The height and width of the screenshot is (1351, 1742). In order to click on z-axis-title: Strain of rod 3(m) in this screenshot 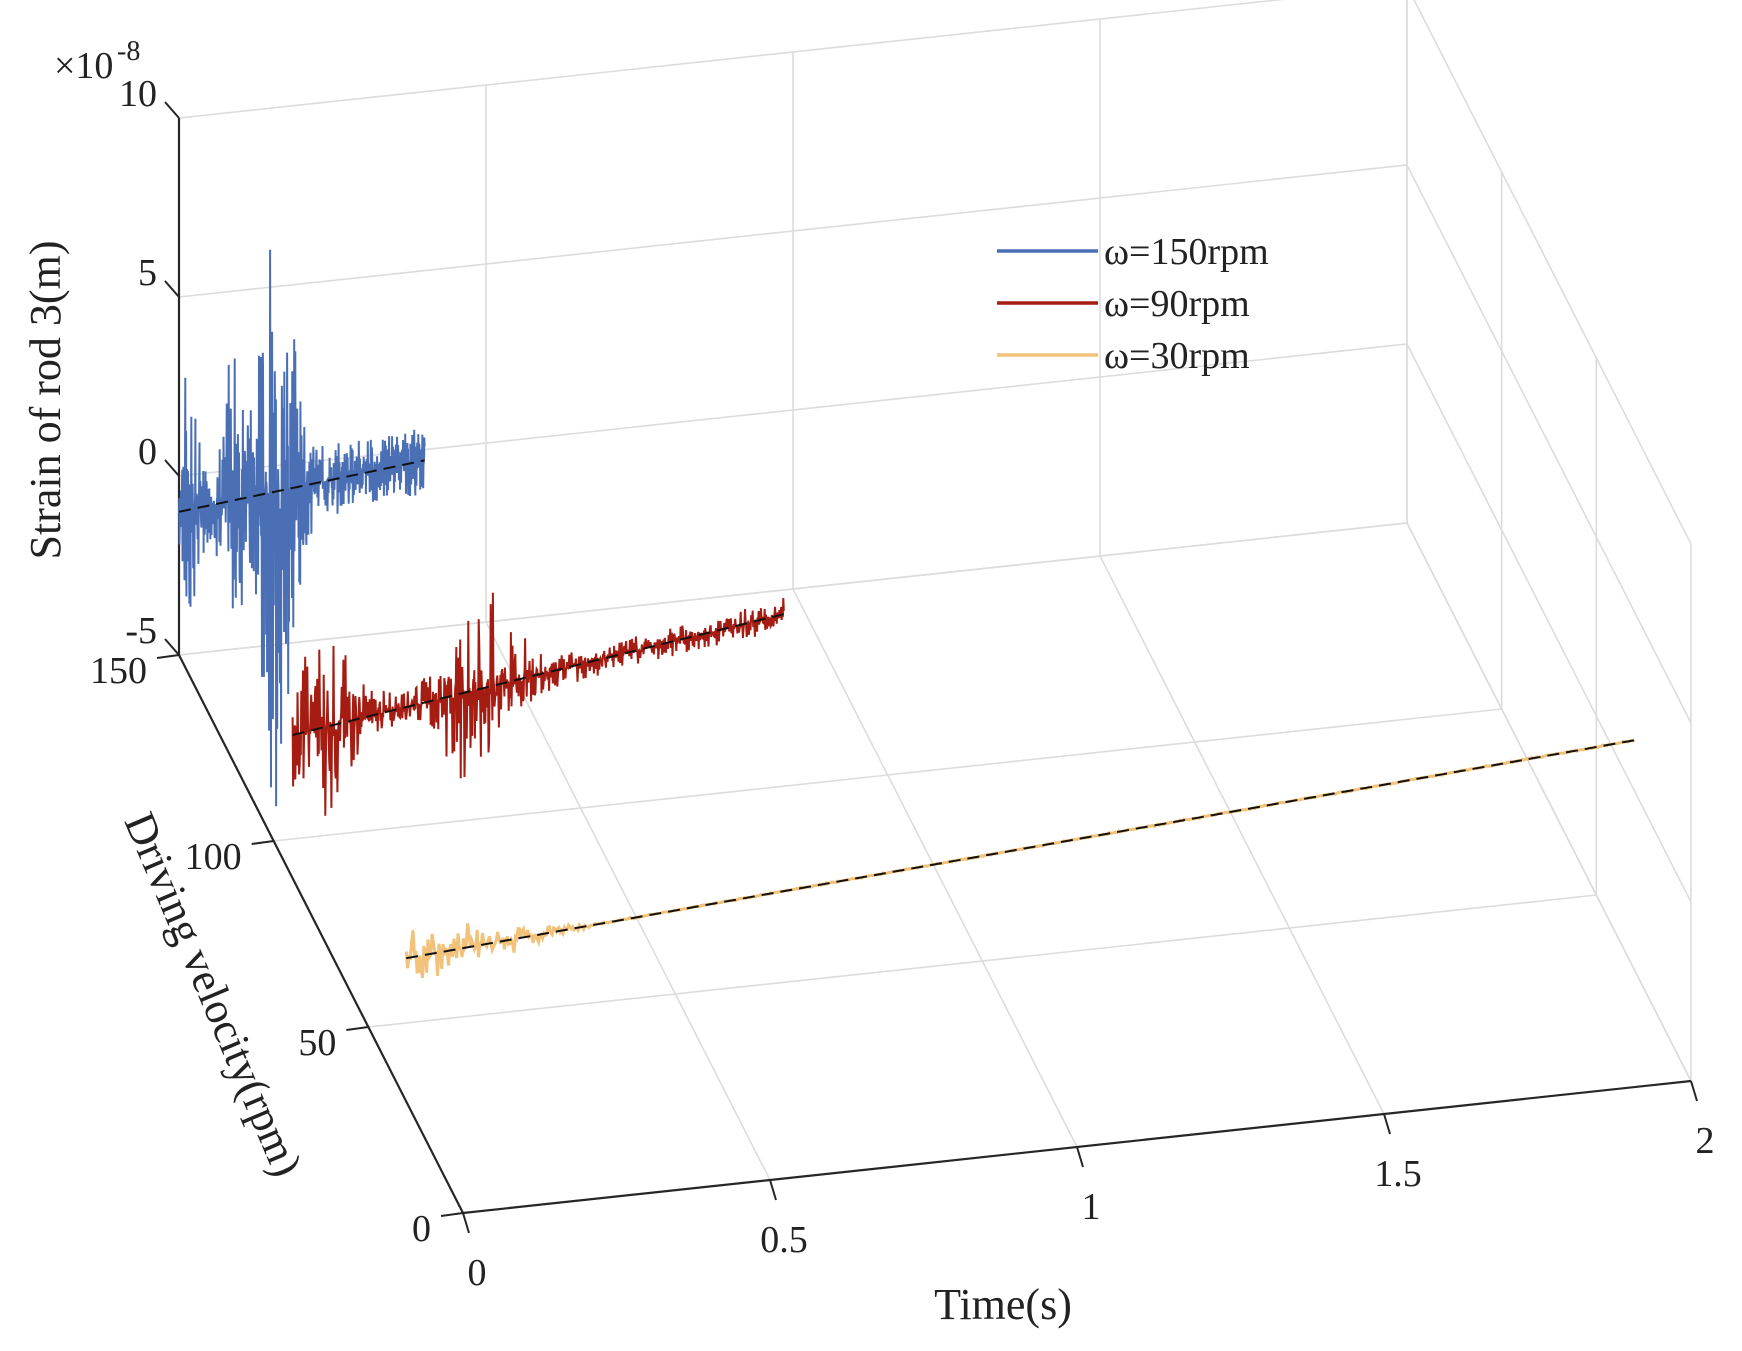, I will do `click(45, 400)`.